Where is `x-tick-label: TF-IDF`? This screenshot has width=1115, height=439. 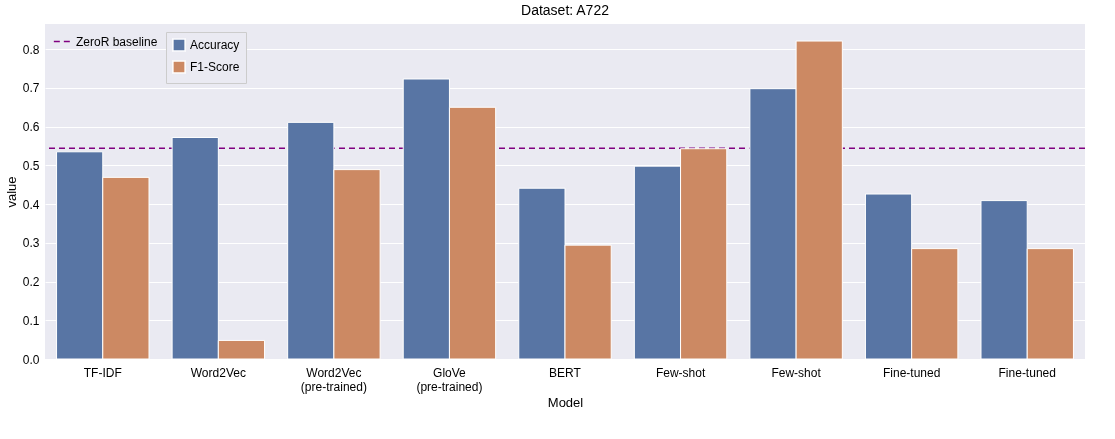
x-tick-label: TF-IDF is located at coordinates (102, 372).